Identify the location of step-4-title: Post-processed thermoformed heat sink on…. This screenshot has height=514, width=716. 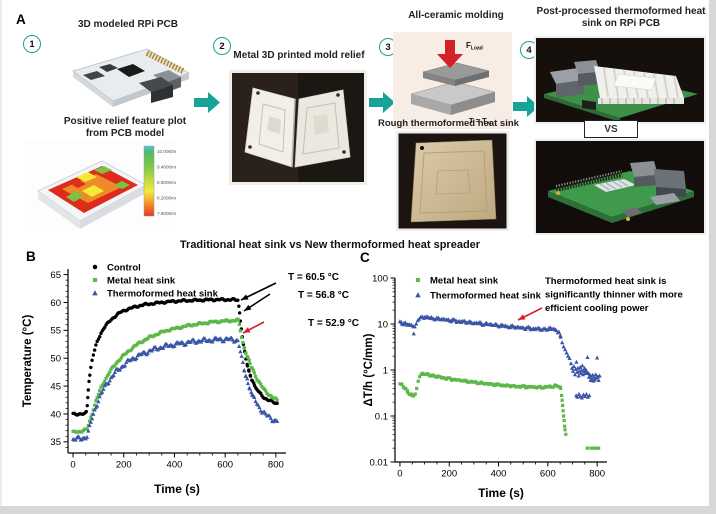
(621, 18).